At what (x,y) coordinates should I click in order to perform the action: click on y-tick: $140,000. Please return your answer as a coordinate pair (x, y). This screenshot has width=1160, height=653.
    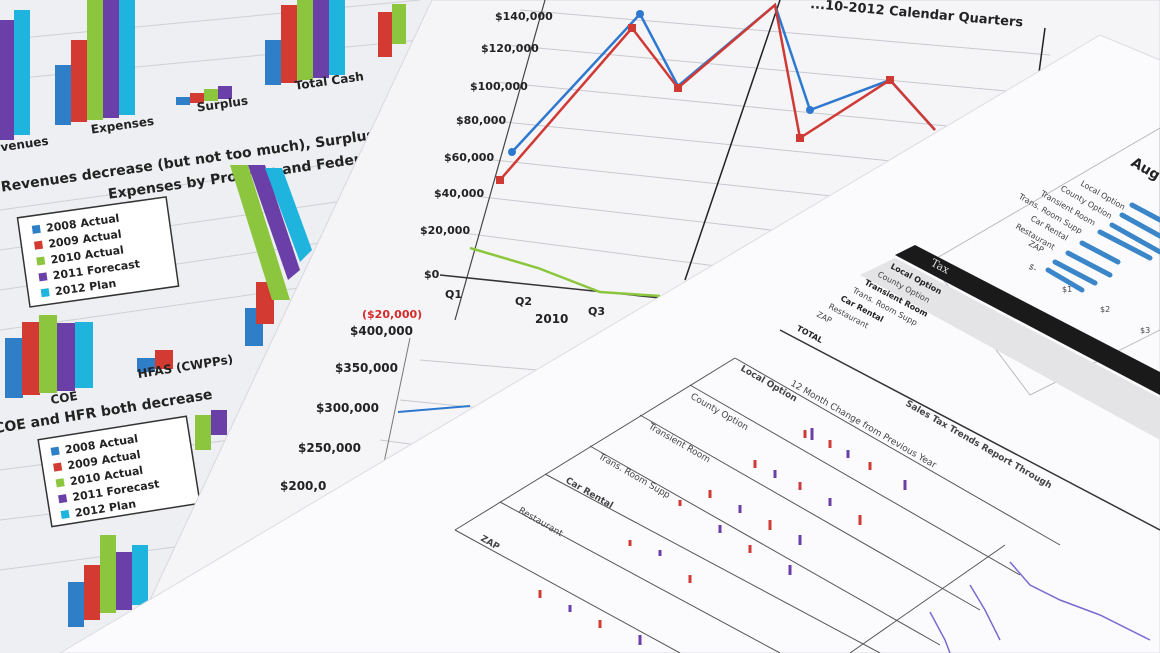
    Looking at the image, I should click on (524, 16).